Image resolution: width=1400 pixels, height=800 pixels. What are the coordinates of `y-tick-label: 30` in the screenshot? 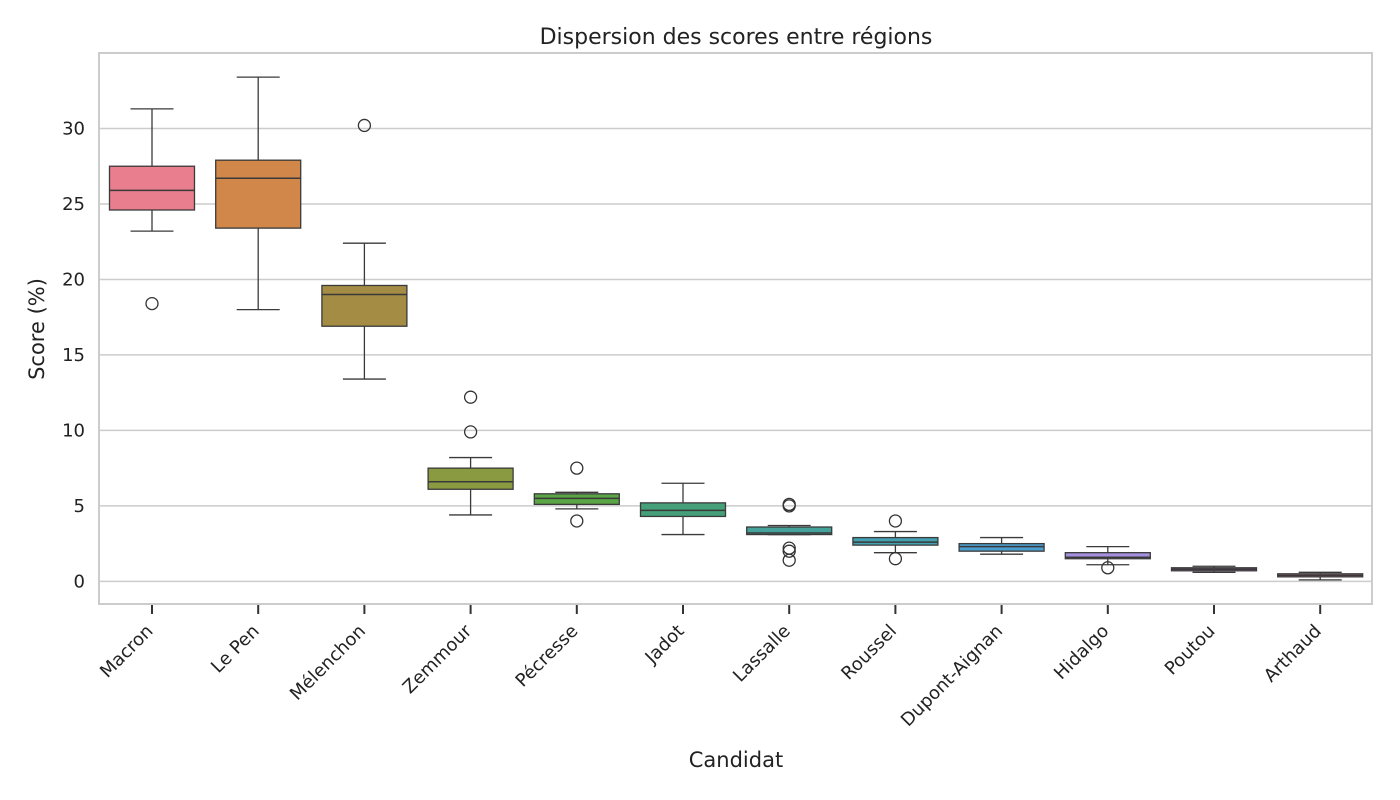 It's located at (73, 128).